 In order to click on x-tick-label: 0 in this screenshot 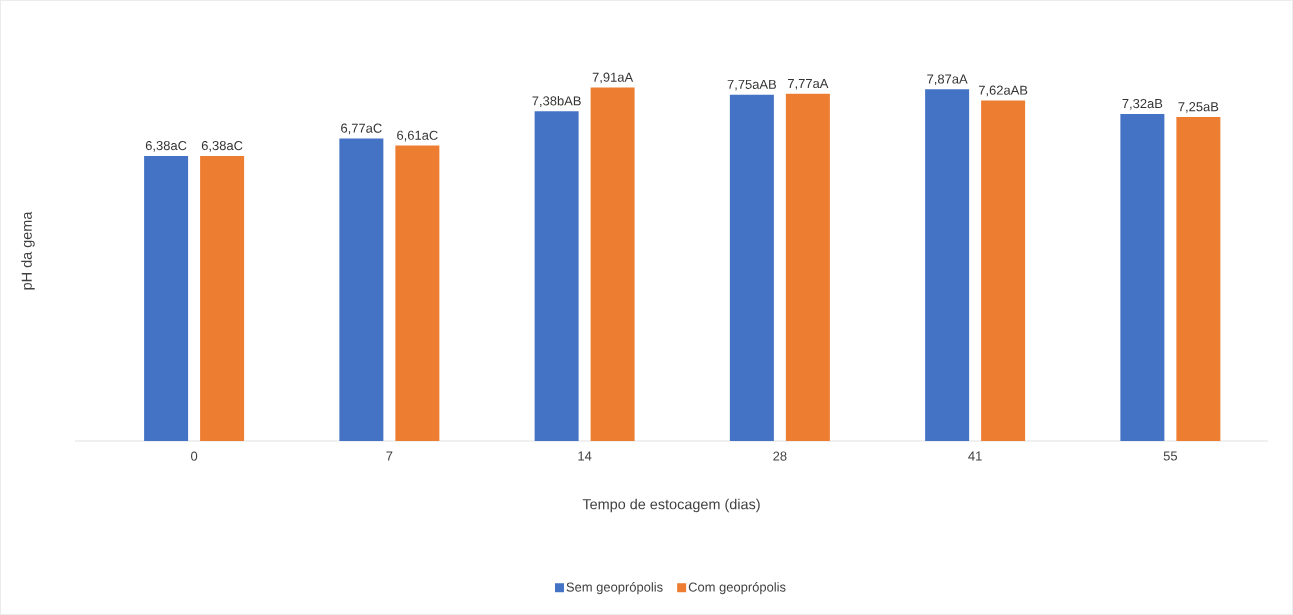, I will do `click(194, 456)`.